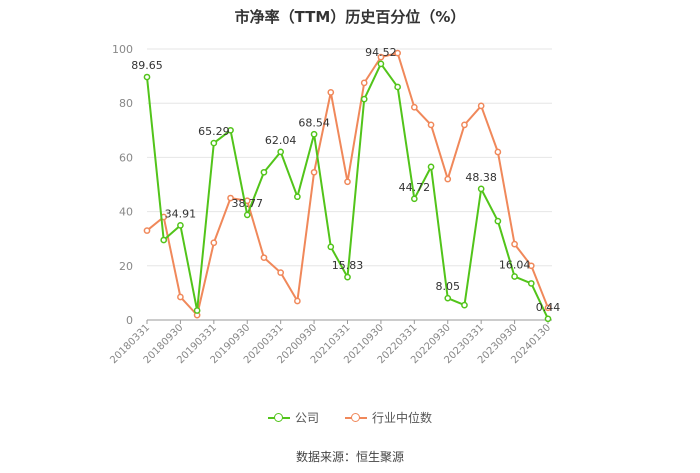 Image resolution: width=700 pixels, height=473 pixels. What do you see at coordinates (350, 17) in the screenshot?
I see `chart-title: 市净率（TTM）历史百分位（%）` at bounding box center [350, 17].